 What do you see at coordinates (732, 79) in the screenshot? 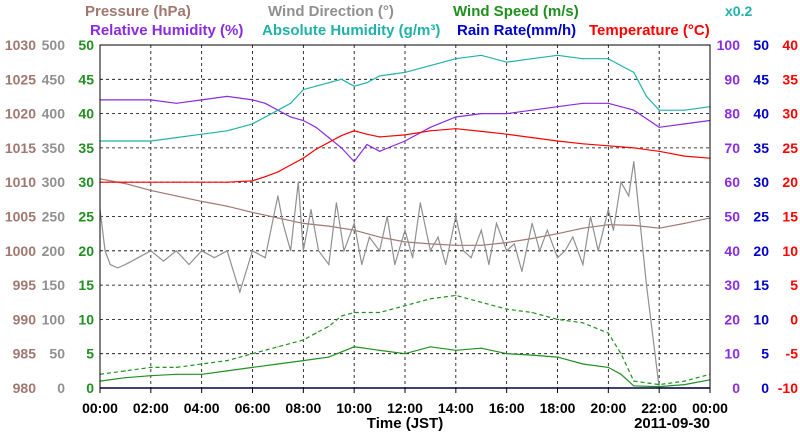
I see `y-tick-label-humidity: 90` at bounding box center [732, 79].